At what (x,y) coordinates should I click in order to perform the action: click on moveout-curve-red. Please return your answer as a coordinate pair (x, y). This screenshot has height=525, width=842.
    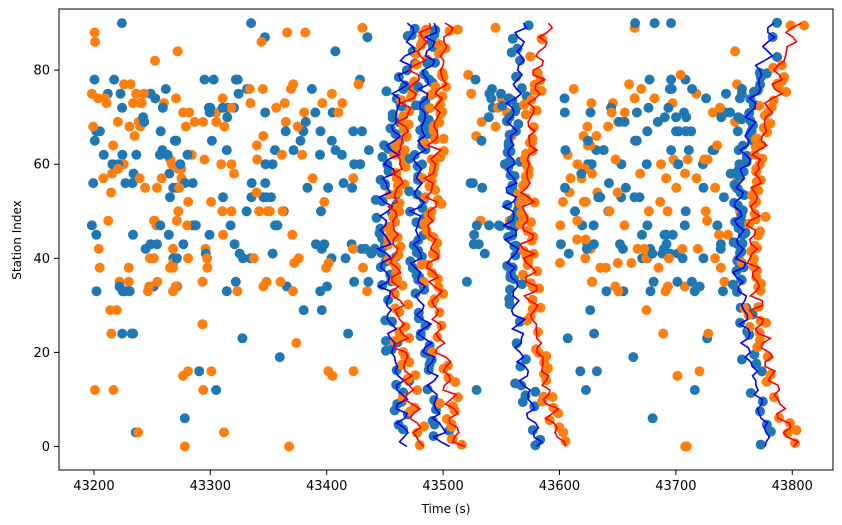
    Looking at the image, I should click on (773, 235).